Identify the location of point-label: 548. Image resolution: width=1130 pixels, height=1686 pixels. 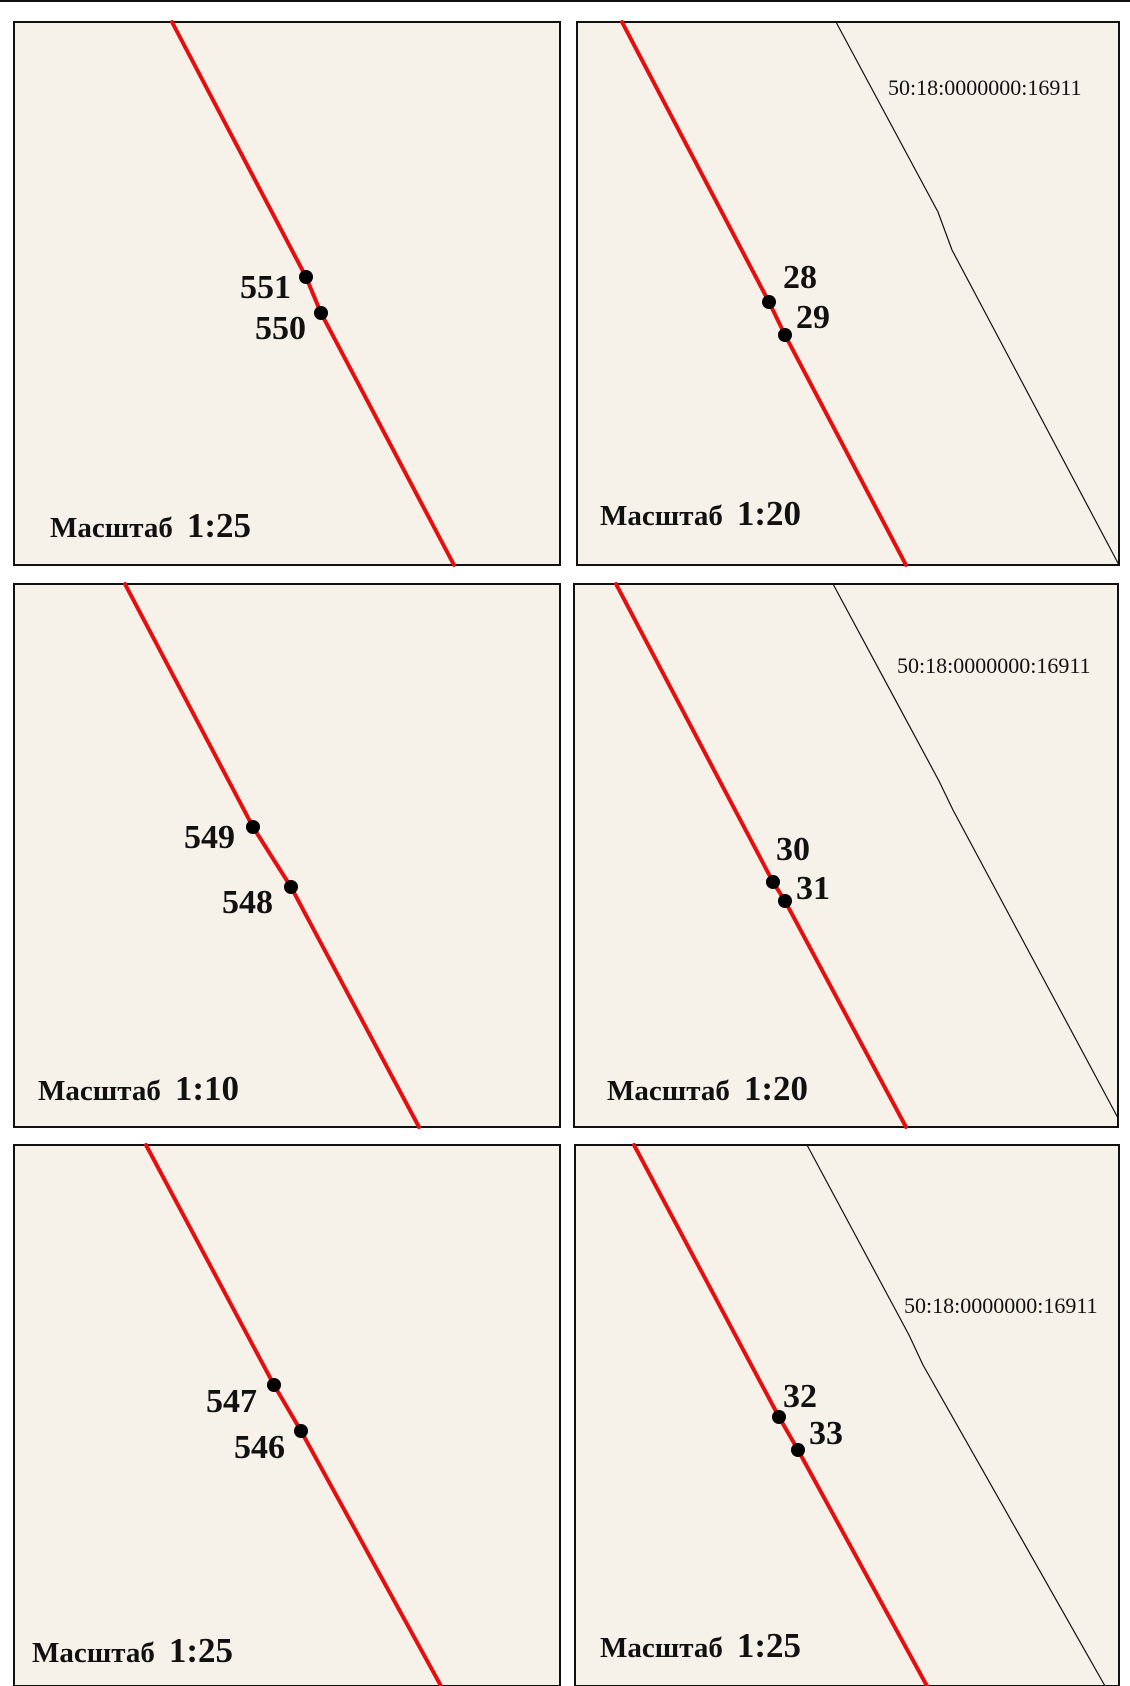
(247, 902).